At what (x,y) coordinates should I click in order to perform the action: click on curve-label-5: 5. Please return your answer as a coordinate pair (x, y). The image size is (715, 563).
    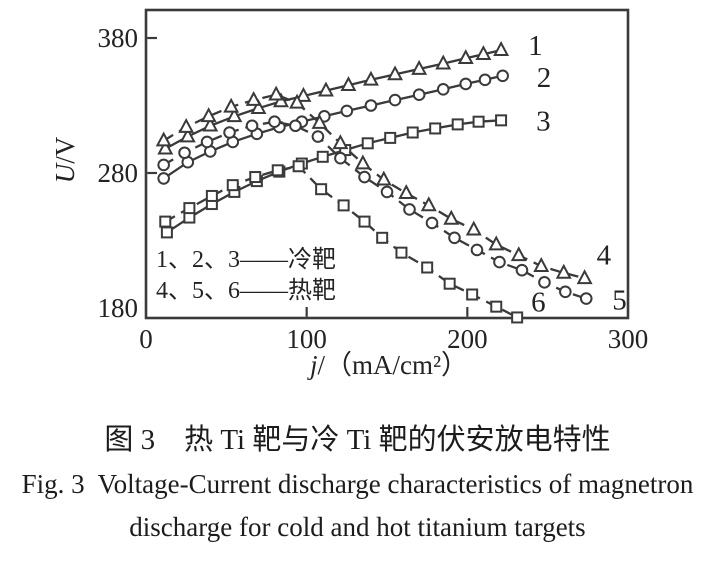
    Looking at the image, I should click on (619, 301).